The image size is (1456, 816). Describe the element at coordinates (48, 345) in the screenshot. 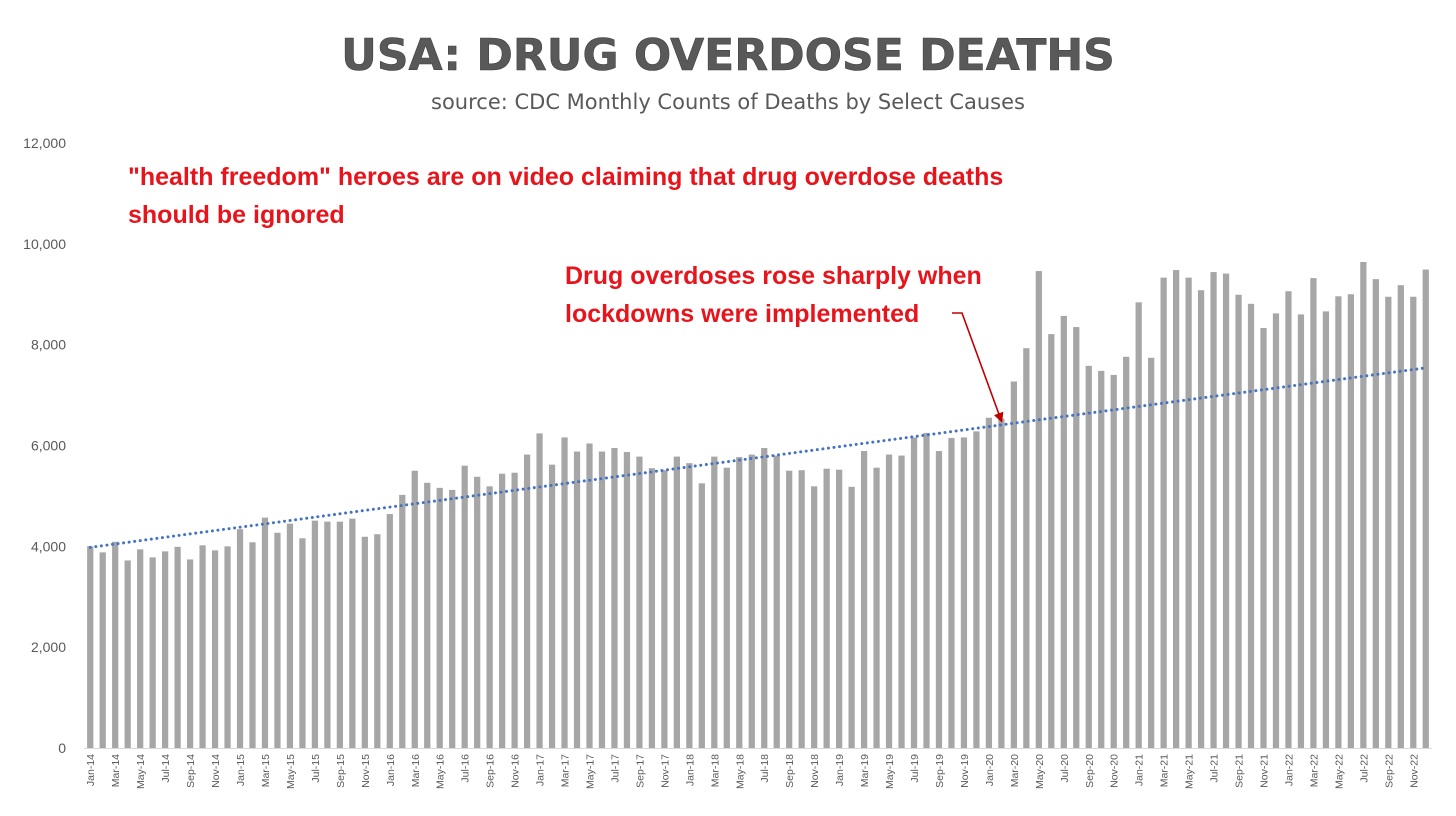

I see `y-tick-label: 8,000` at that location.